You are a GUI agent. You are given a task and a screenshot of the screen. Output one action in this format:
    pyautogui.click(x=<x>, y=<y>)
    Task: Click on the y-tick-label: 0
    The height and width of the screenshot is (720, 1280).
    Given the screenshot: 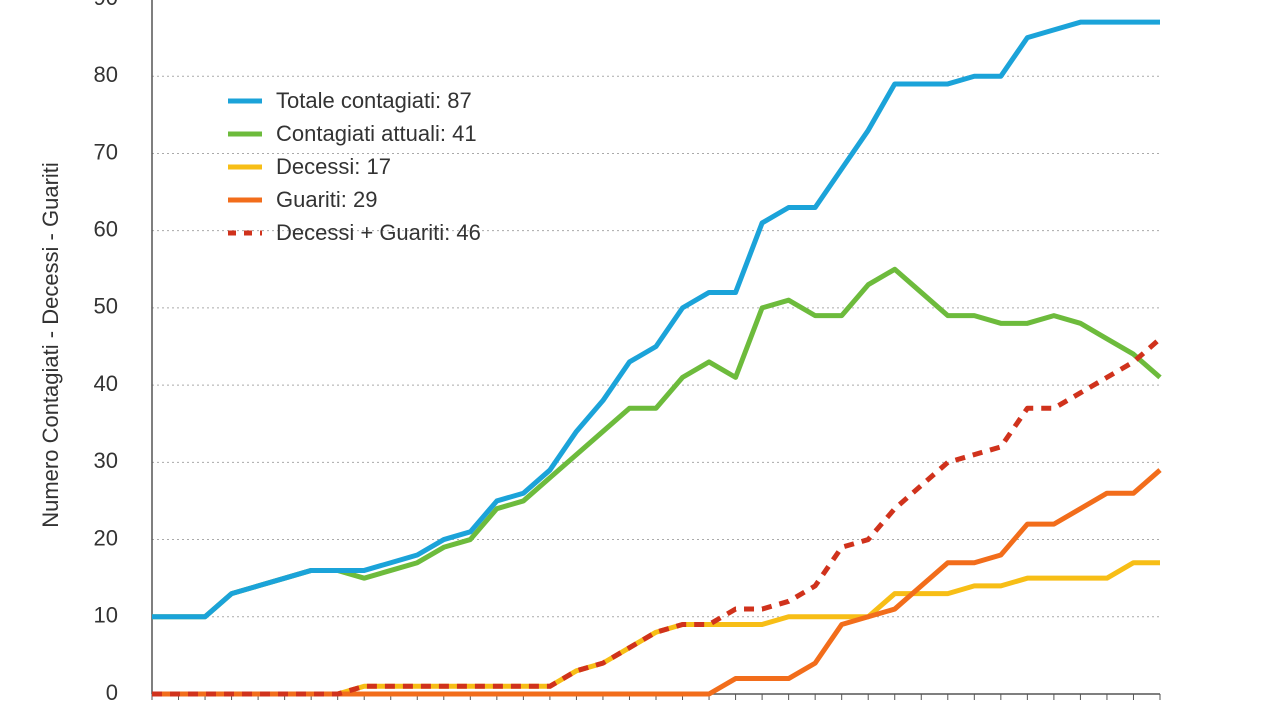 What is the action you would take?
    pyautogui.click(x=112, y=692)
    